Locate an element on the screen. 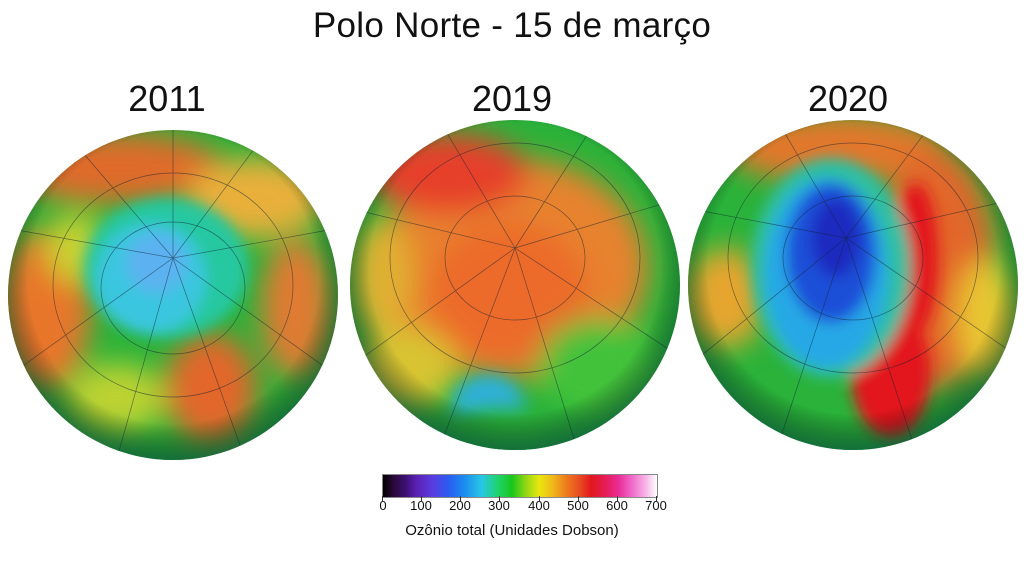 The width and height of the screenshot is (1024, 576). tick-label: 0 is located at coordinates (383, 505).